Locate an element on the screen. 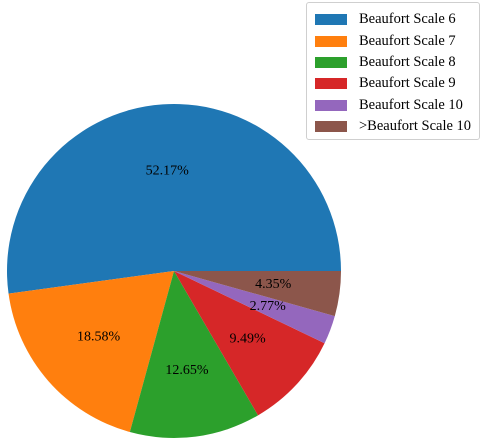 This screenshot has height=443, width=484. legend-item: Beaufort Scale 8 is located at coordinates (397, 62).